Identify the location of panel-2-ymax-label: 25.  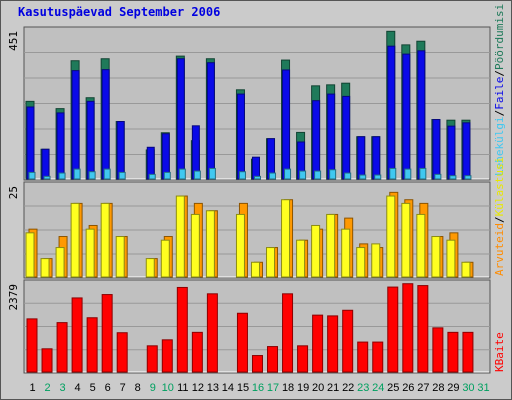
(13, 192).